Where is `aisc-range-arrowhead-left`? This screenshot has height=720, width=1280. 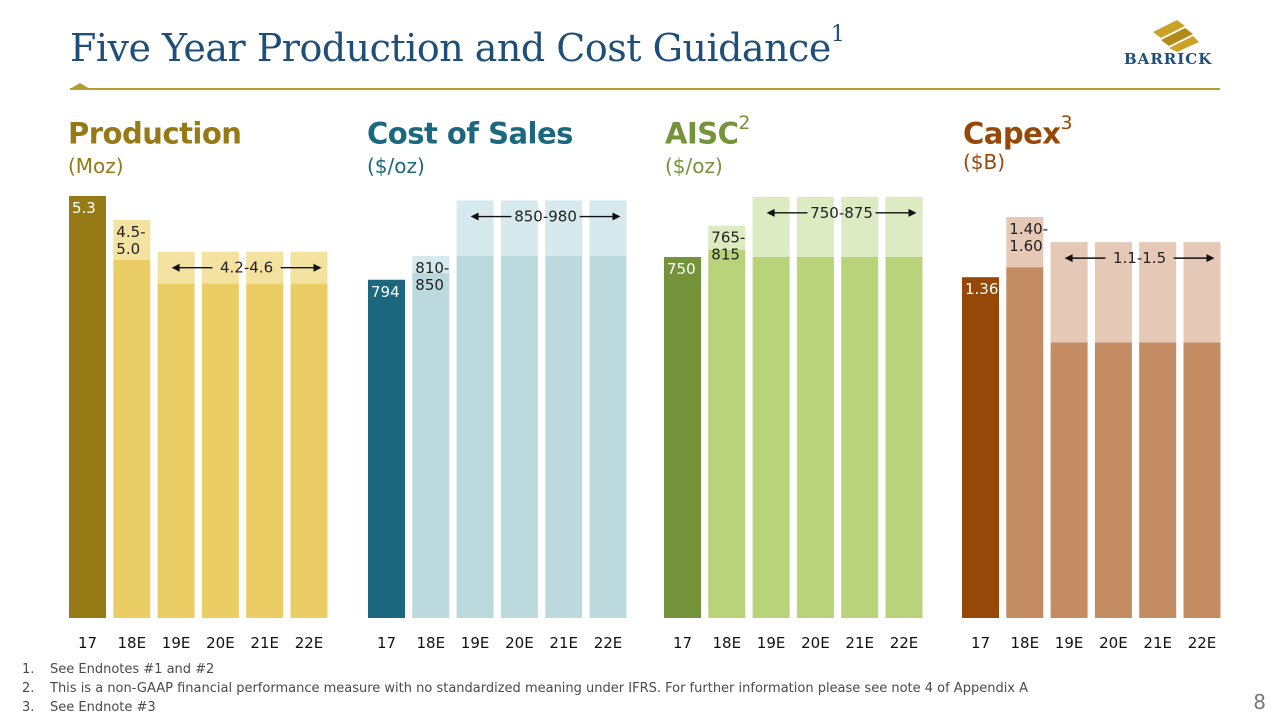
aisc-range-arrowhead-left is located at coordinates (770, 212).